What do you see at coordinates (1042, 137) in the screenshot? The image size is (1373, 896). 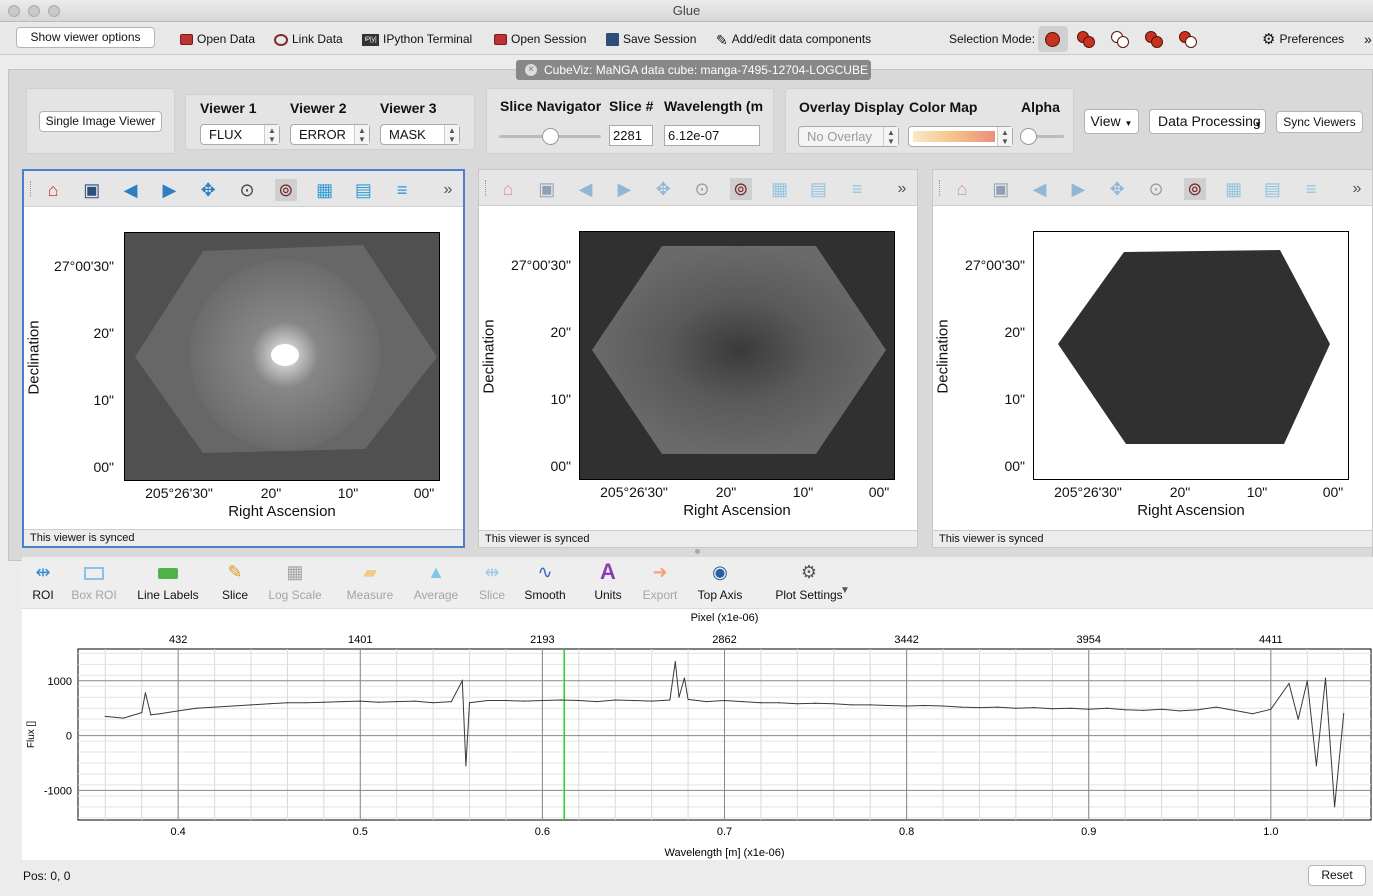 I see `alpha-slider` at bounding box center [1042, 137].